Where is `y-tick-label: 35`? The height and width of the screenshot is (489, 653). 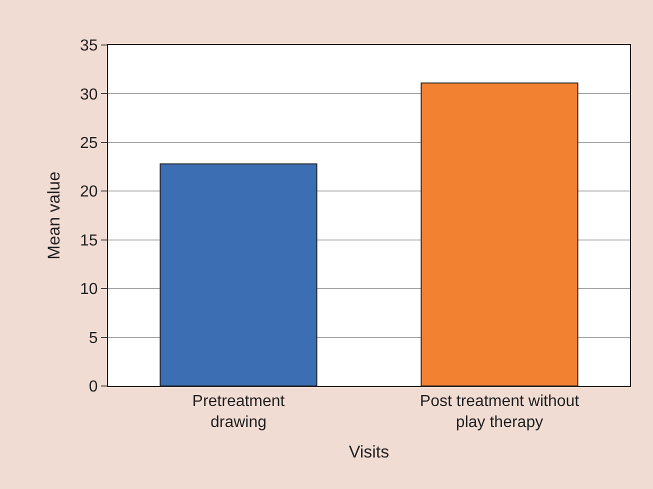 y-tick-label: 35 is located at coordinates (89, 46).